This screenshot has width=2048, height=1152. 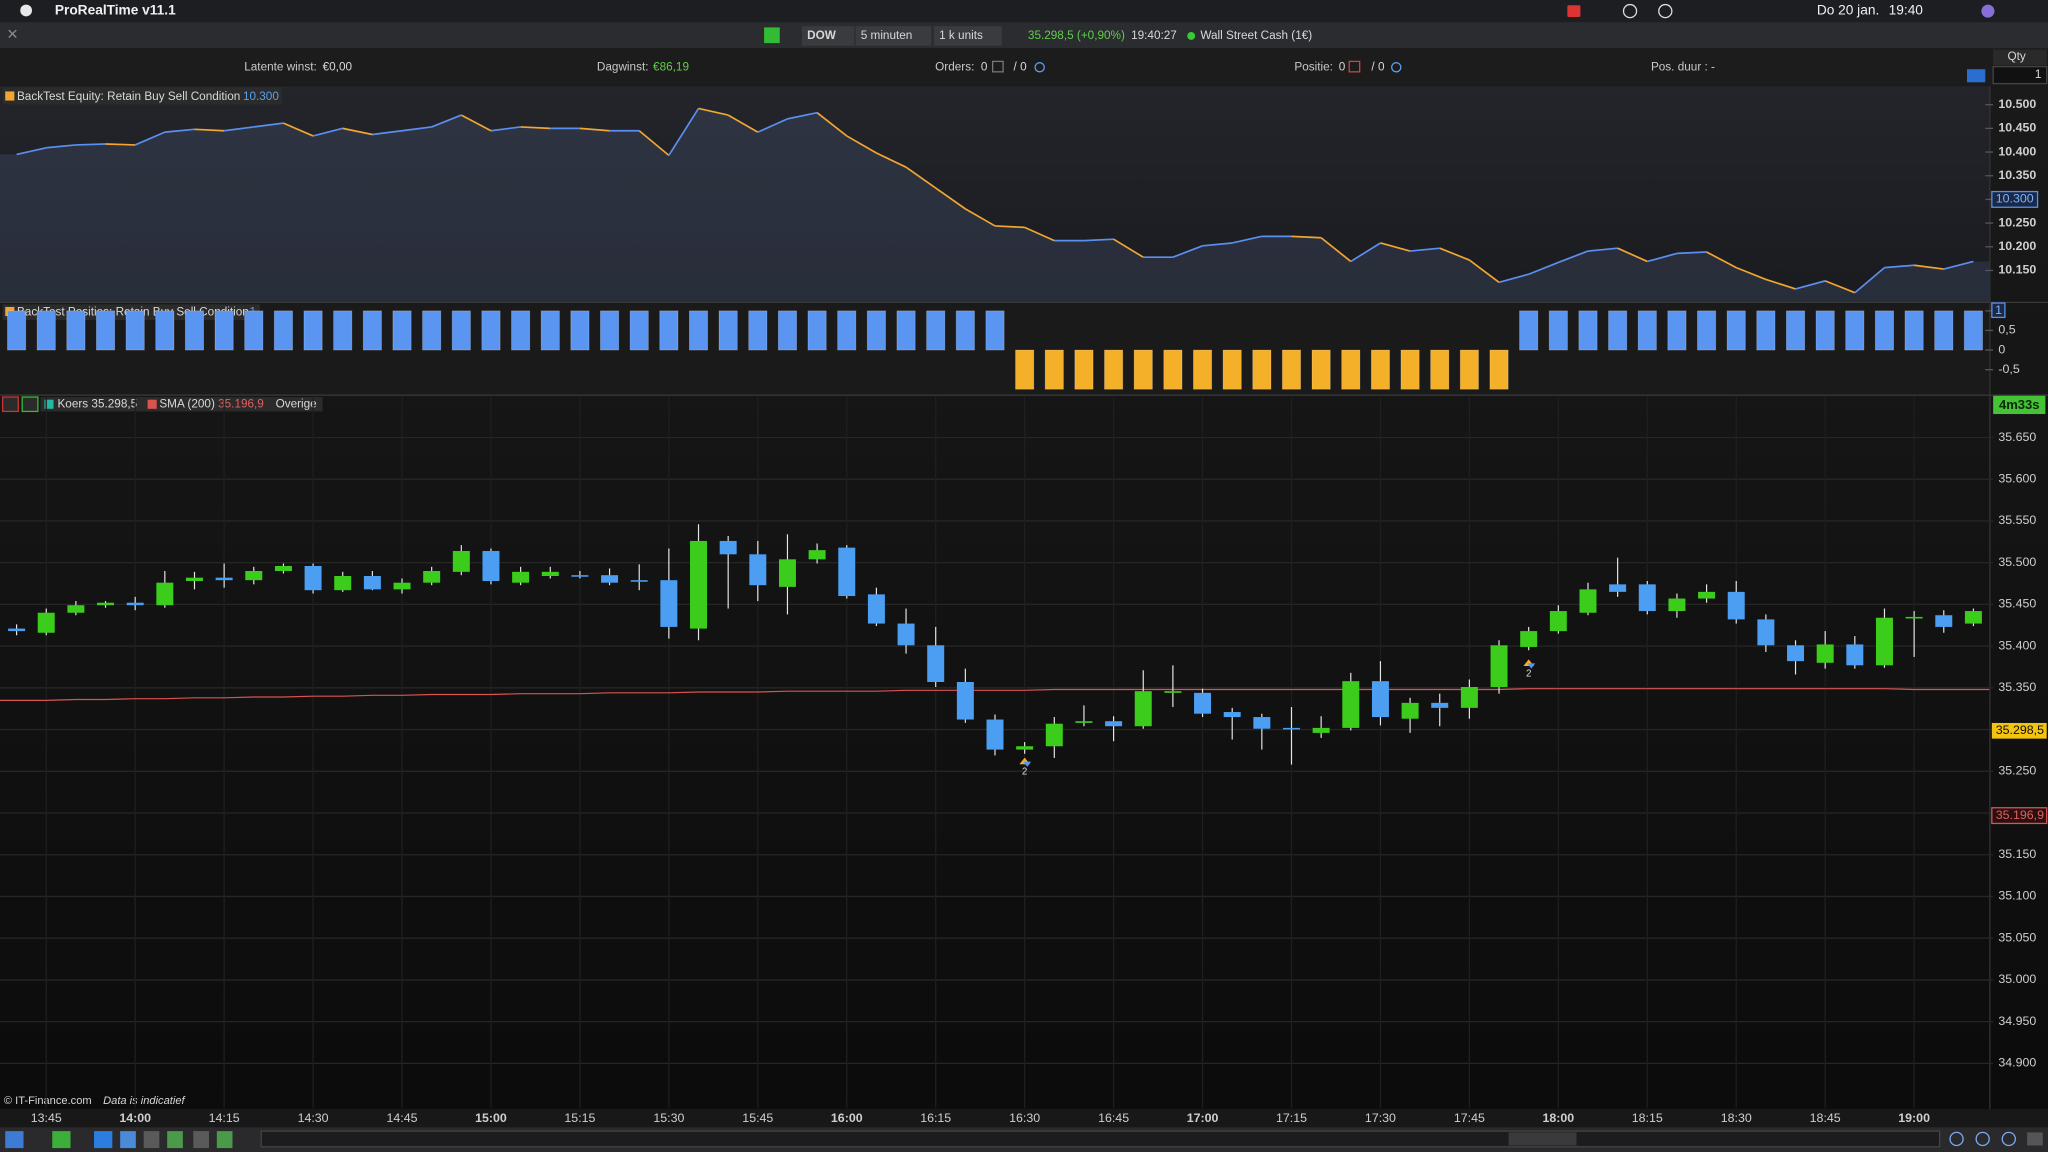 I want to click on y-tick-label: 10.500, so click(x=2017, y=104).